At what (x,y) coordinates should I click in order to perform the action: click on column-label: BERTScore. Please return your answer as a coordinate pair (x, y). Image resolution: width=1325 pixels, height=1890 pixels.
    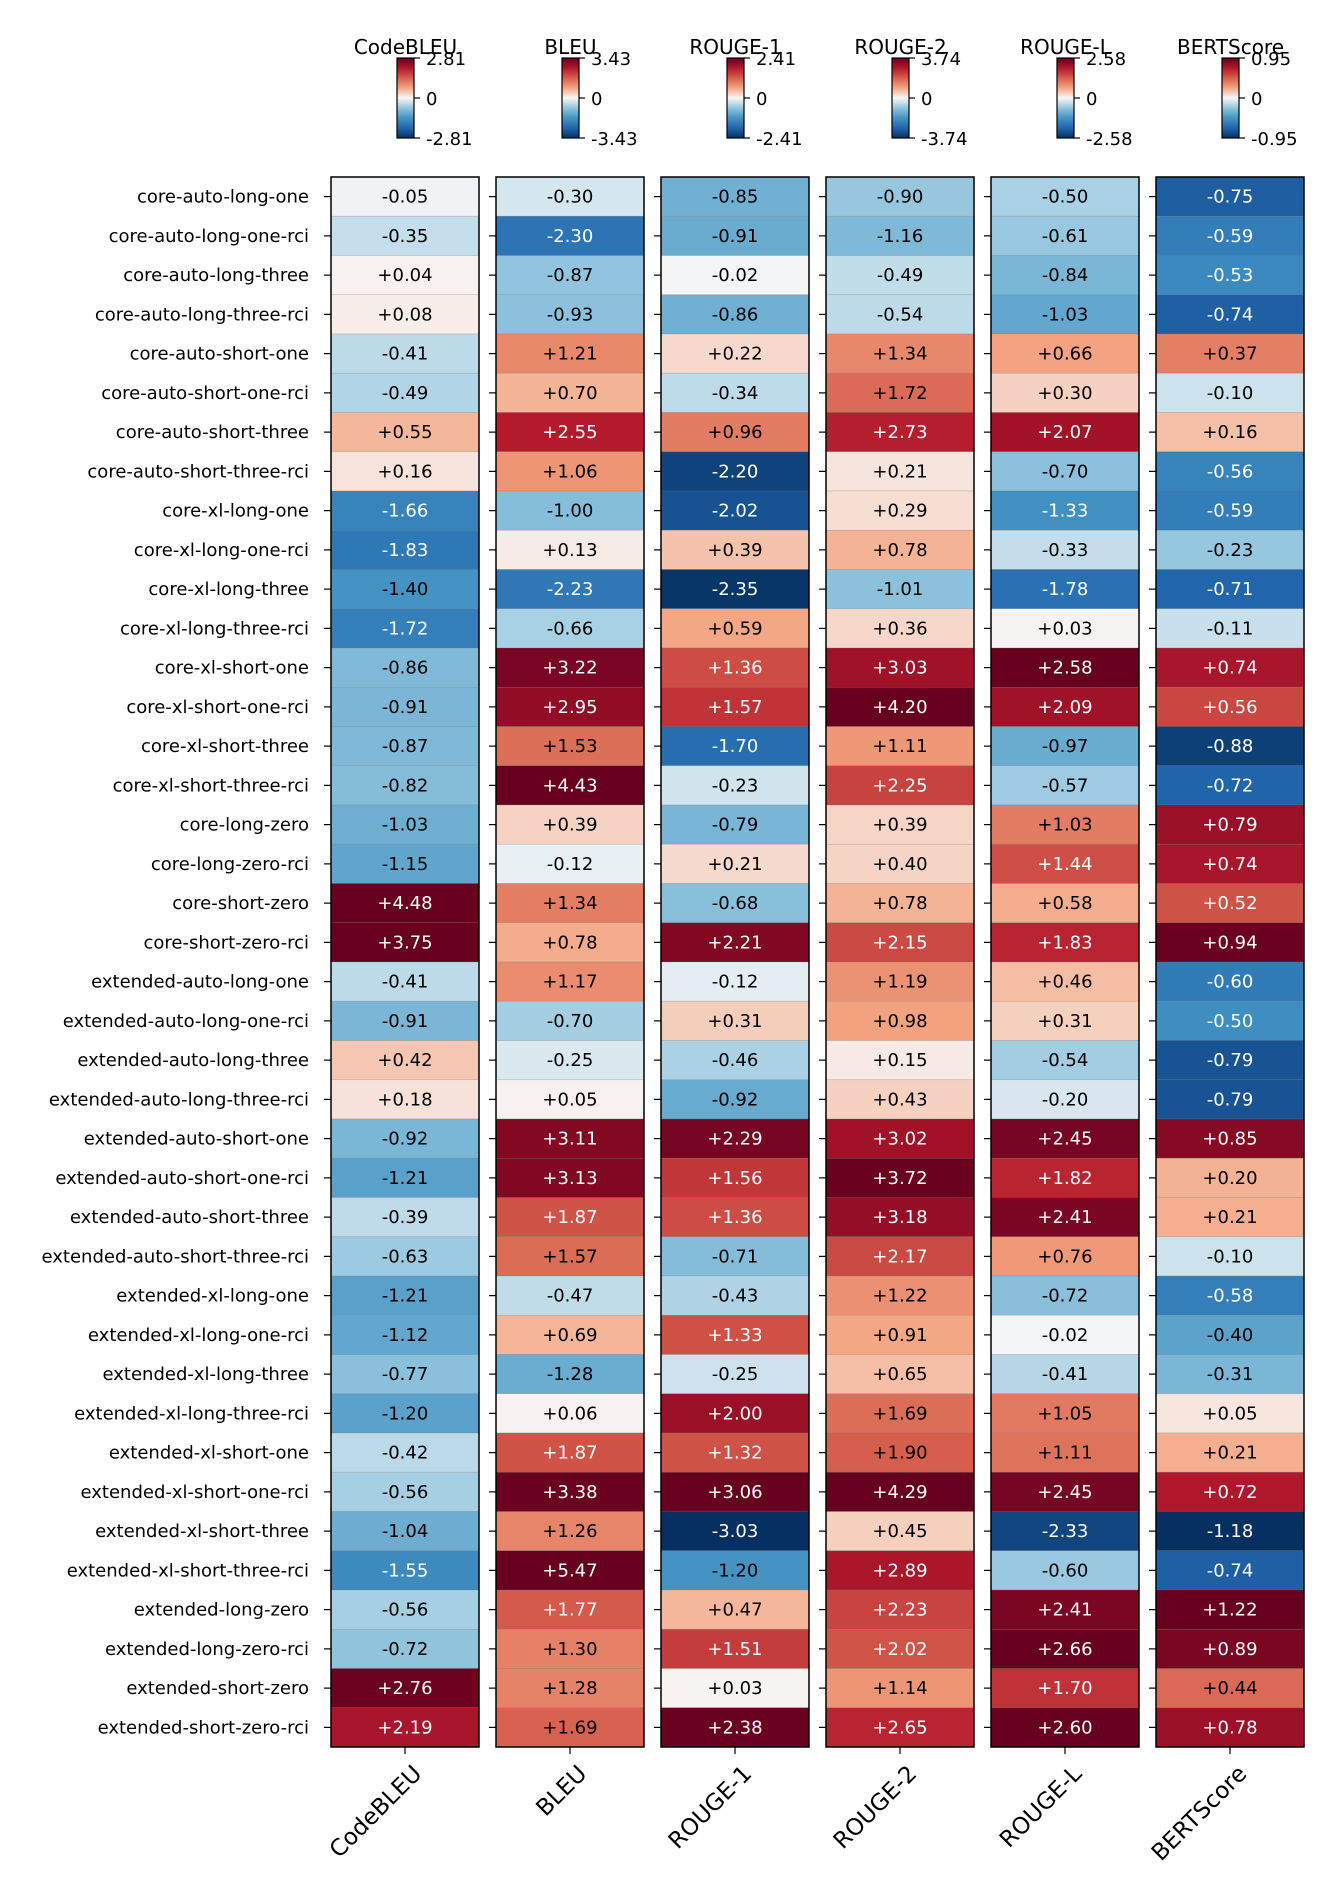
    Looking at the image, I should click on (1199, 1813).